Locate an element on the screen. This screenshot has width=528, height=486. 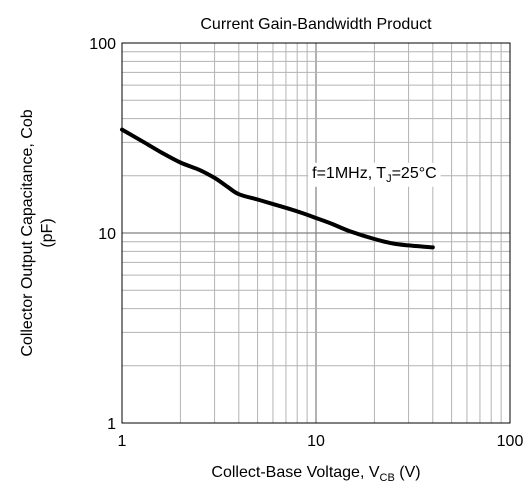
y-tick-label: 100 is located at coordinates (102, 44).